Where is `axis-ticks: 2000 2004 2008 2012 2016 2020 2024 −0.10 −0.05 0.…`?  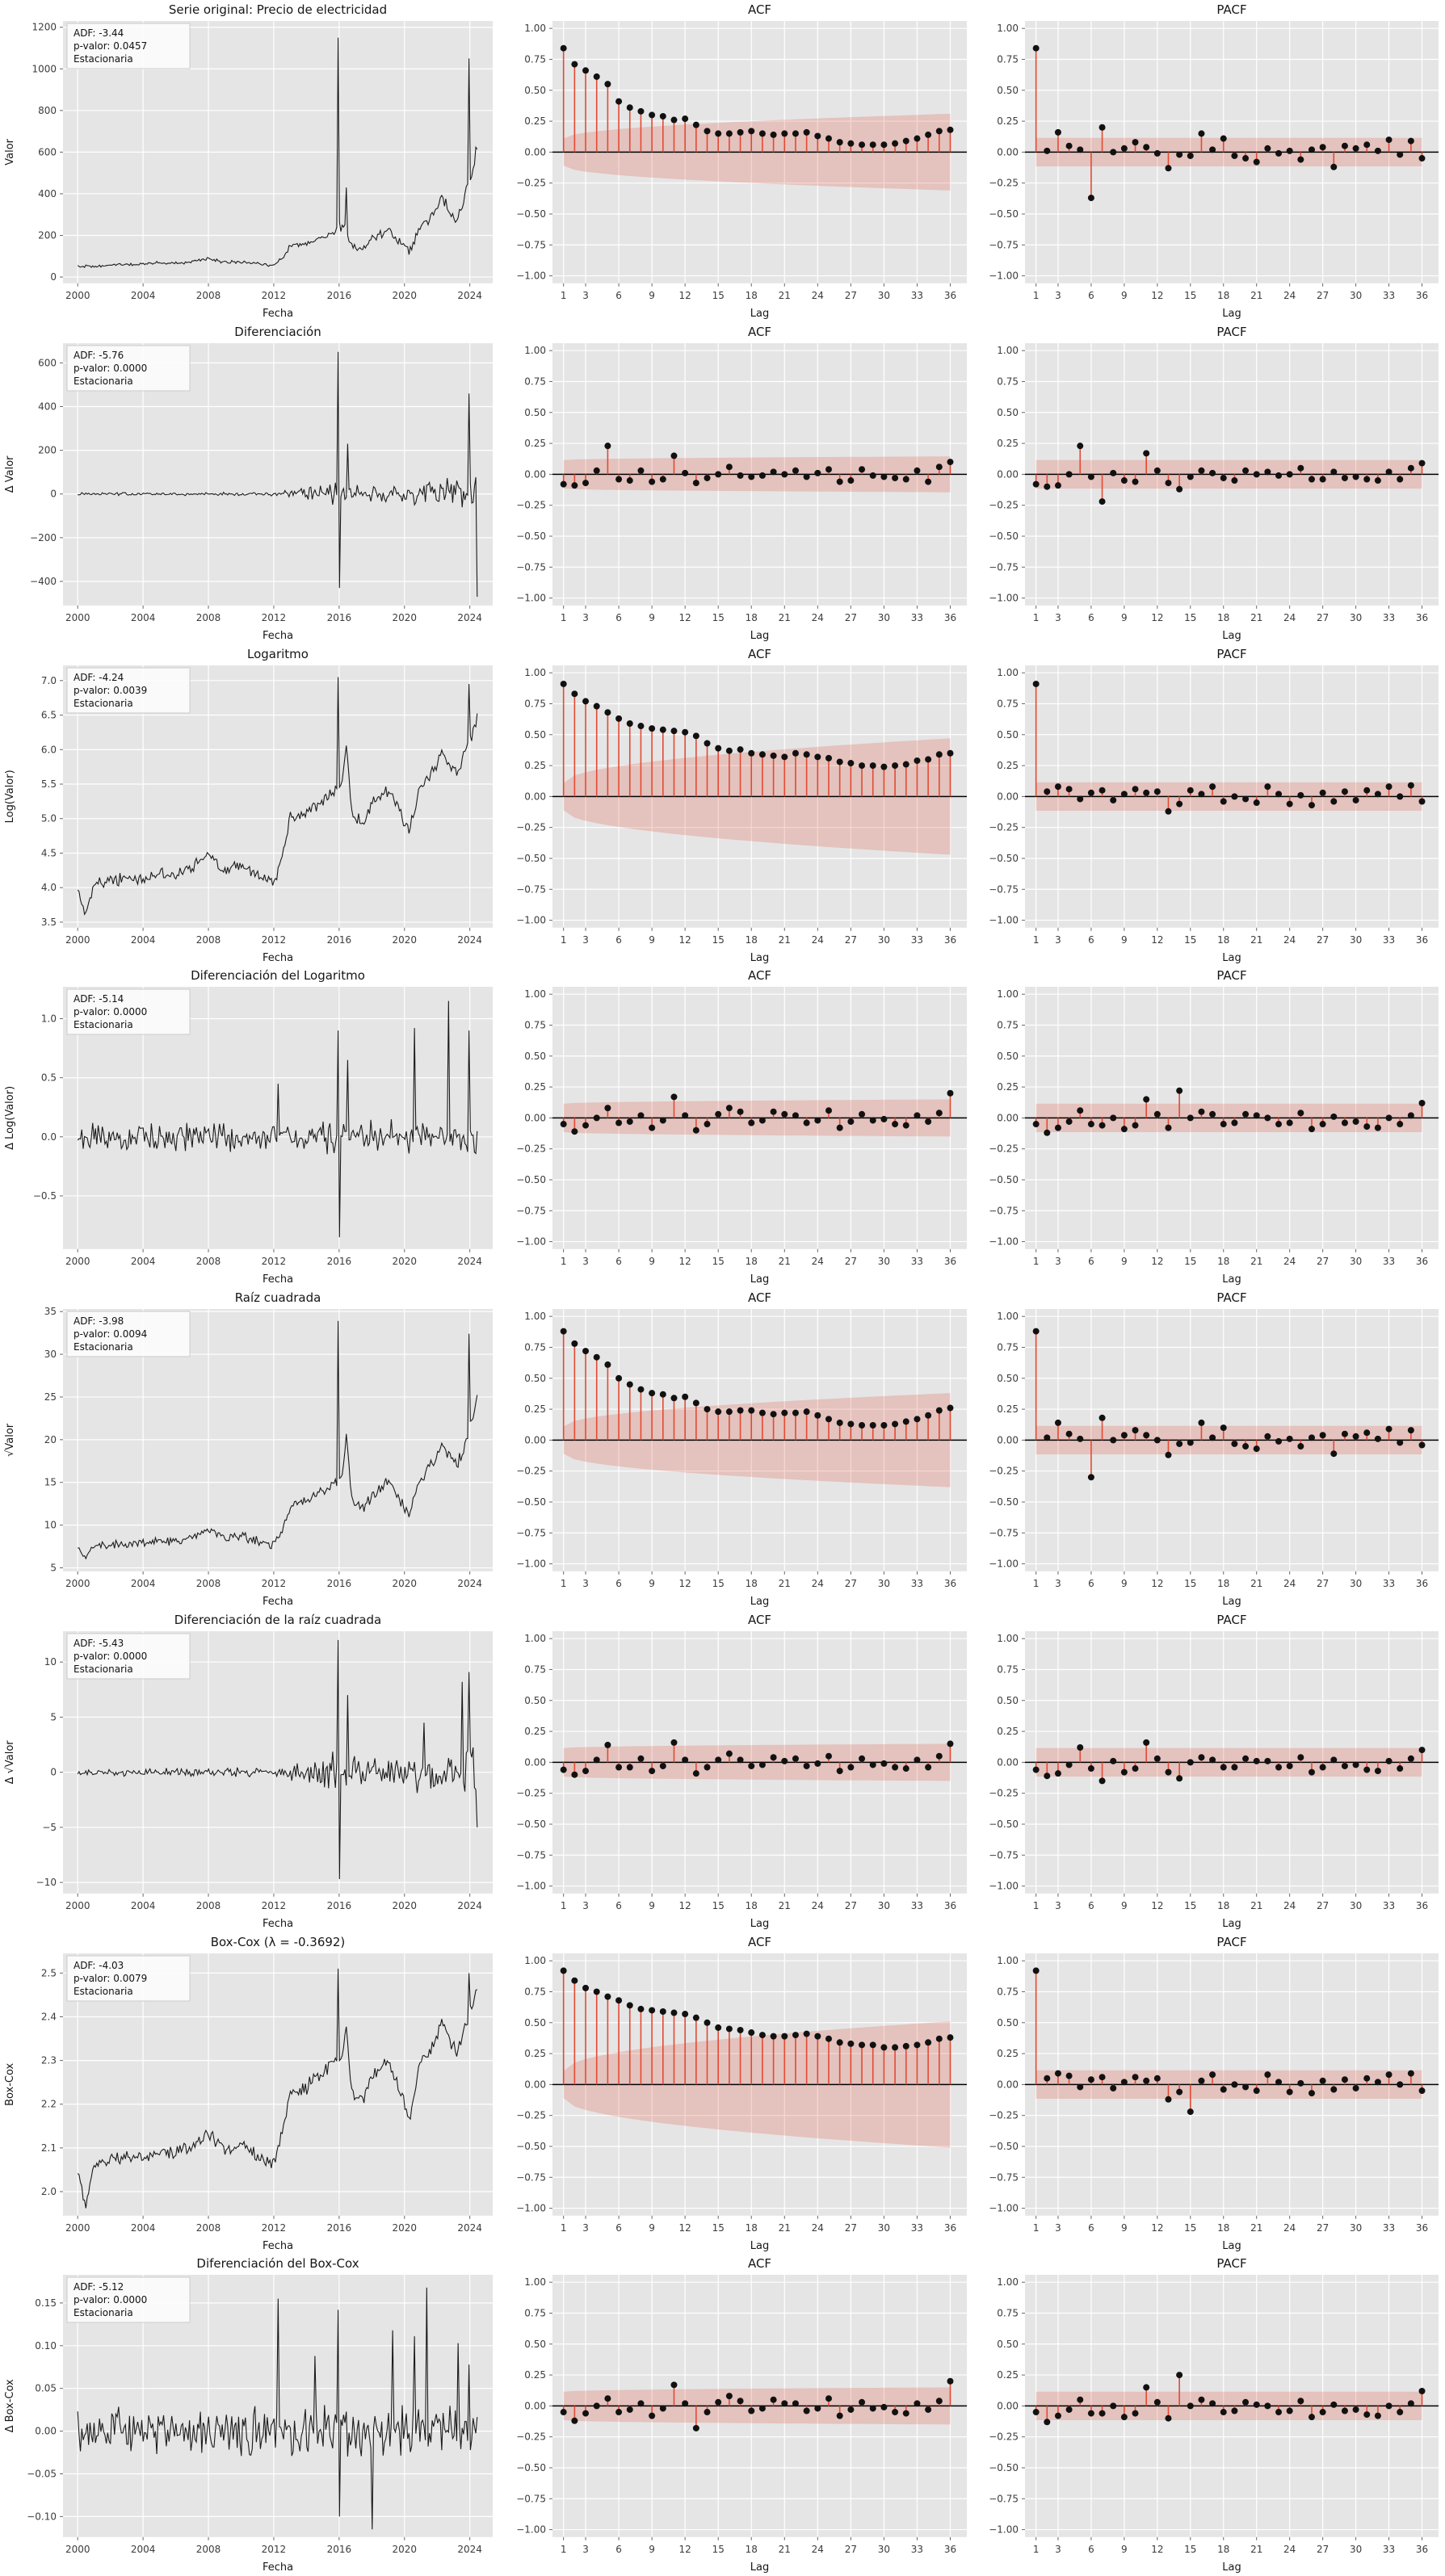
axis-ticks: 2000 2004 2008 2012 2016 2020 2024 −0.10 −0.05 0.… is located at coordinates (255, 2426).